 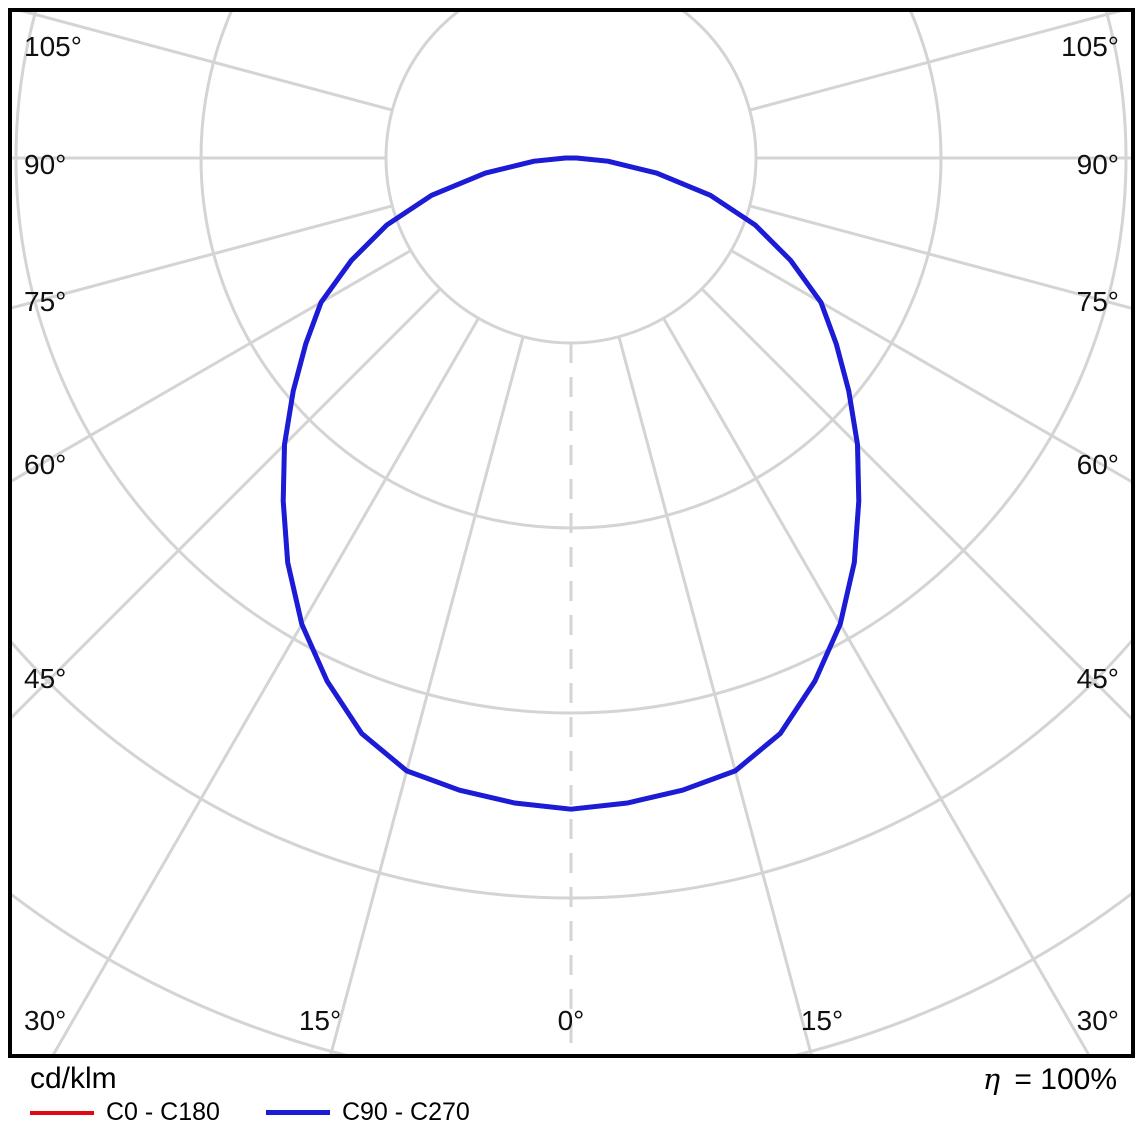 What do you see at coordinates (62, 1112) in the screenshot?
I see `c0-c180-line-swatch` at bounding box center [62, 1112].